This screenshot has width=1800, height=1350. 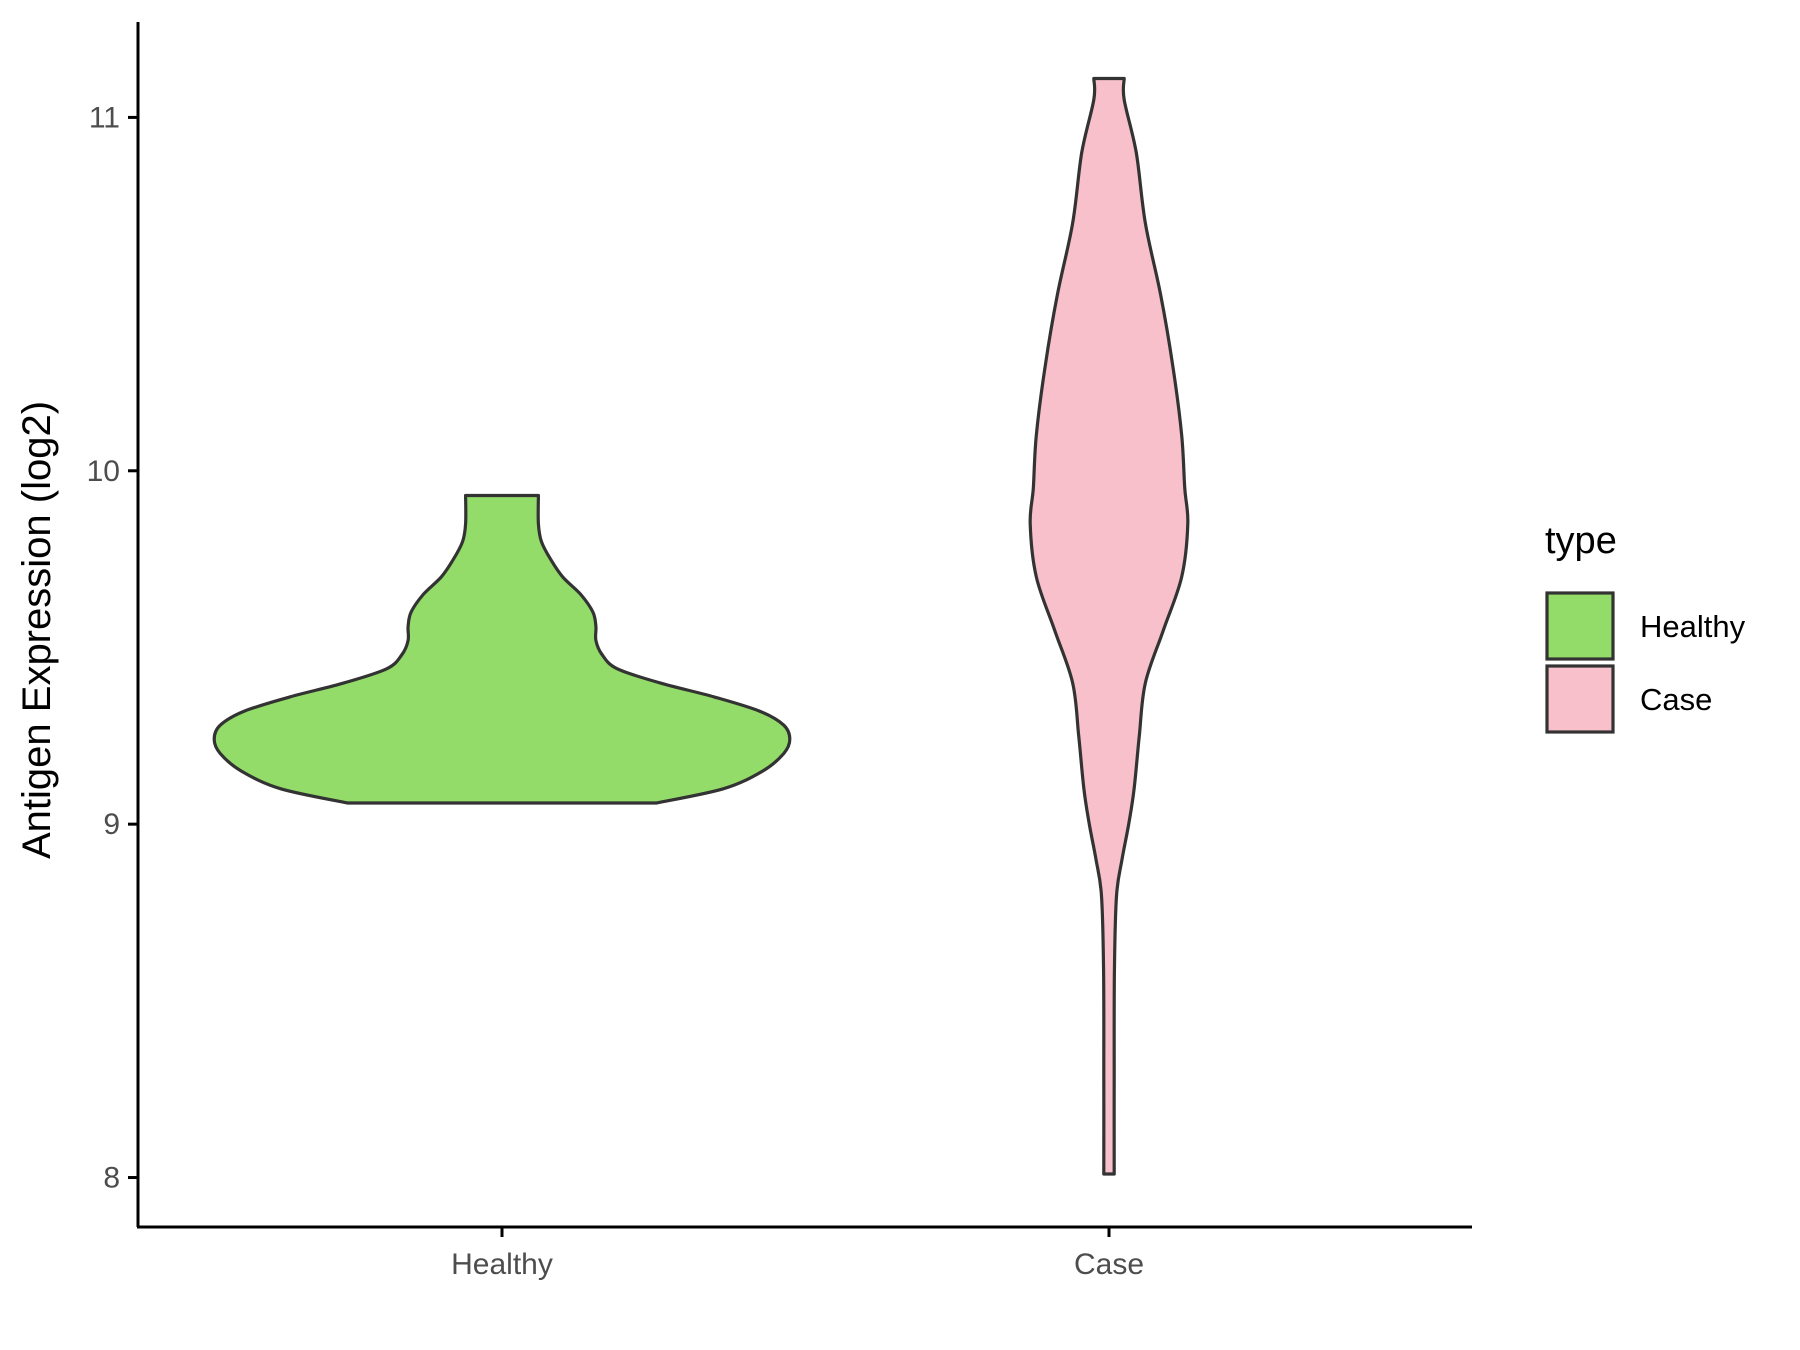 What do you see at coordinates (1645, 662) in the screenshot?
I see `legend-items: Healthy Case` at bounding box center [1645, 662].